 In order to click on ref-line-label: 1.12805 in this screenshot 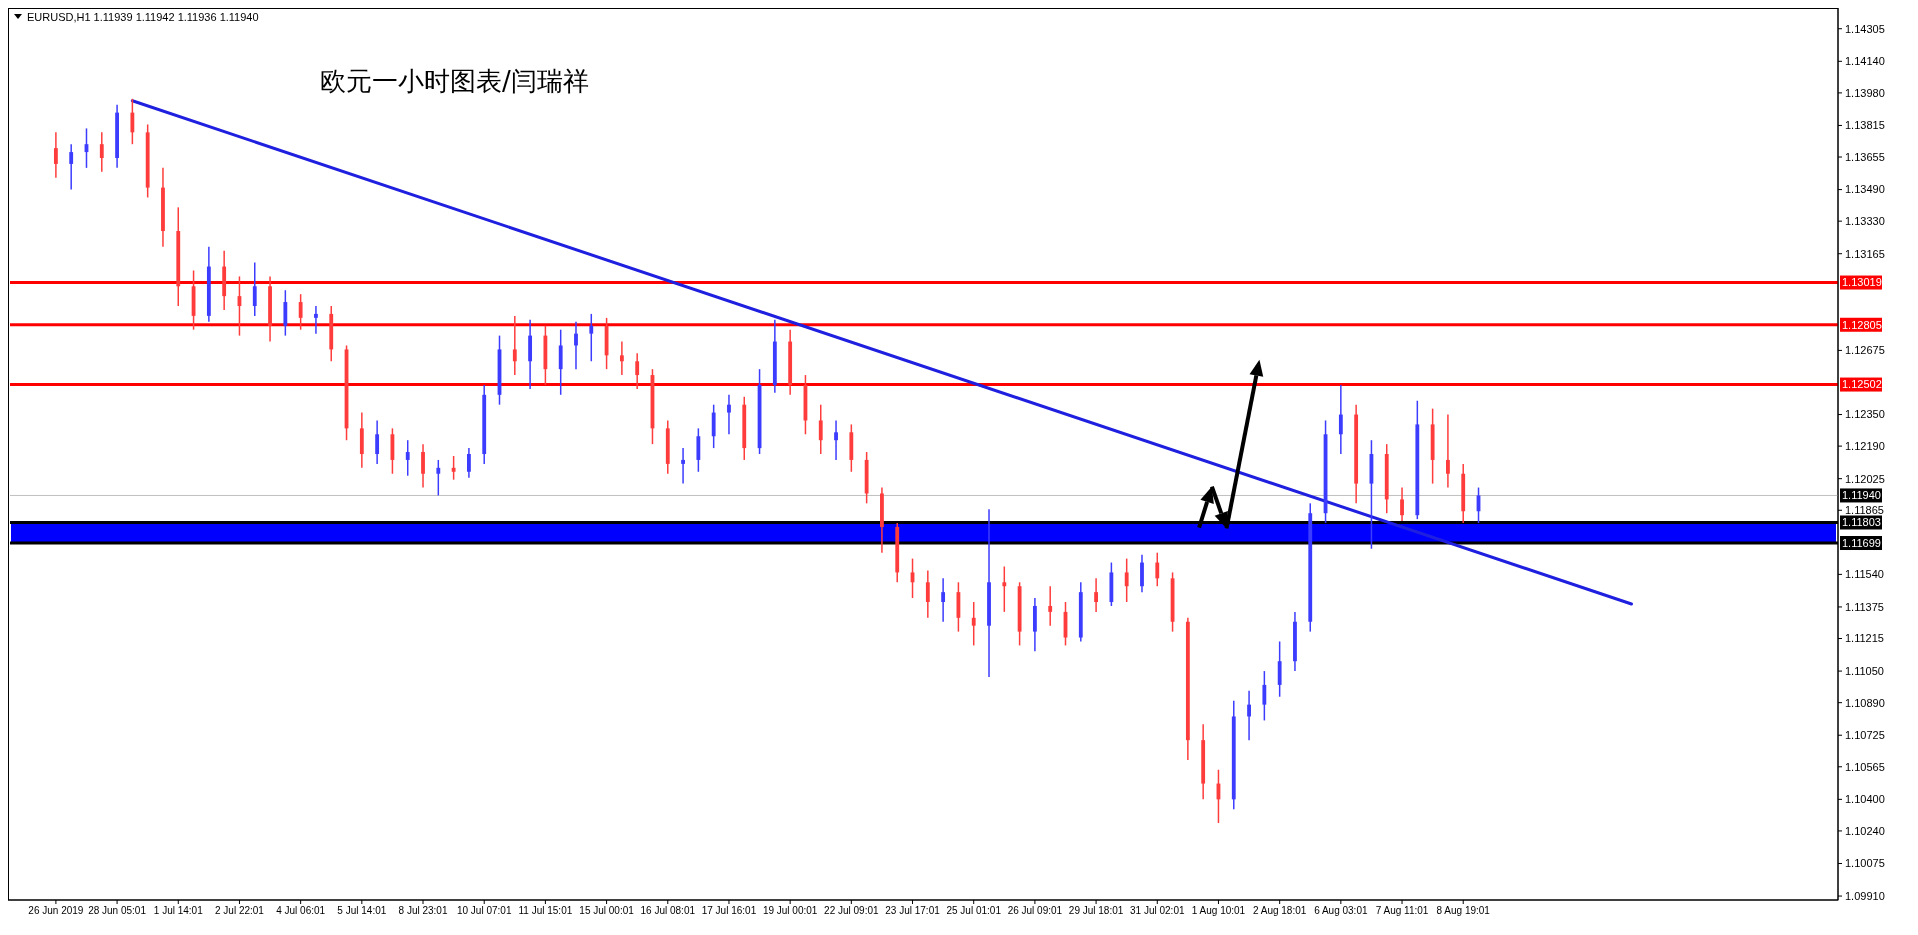, I will do `click(1862, 324)`.